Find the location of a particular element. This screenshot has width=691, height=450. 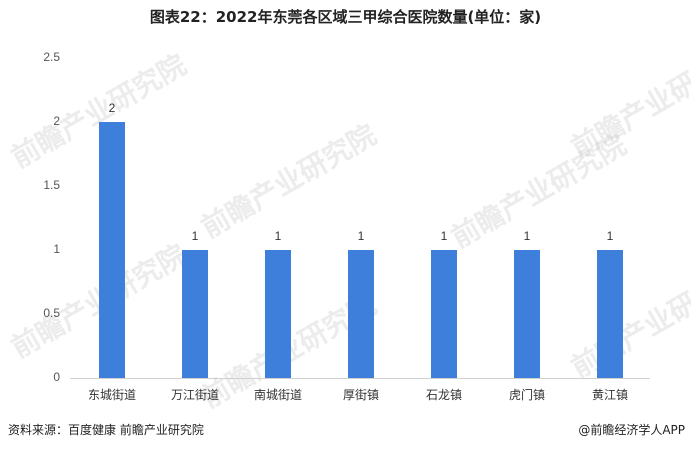

y-tick-label: 1 is located at coordinates (56, 249).